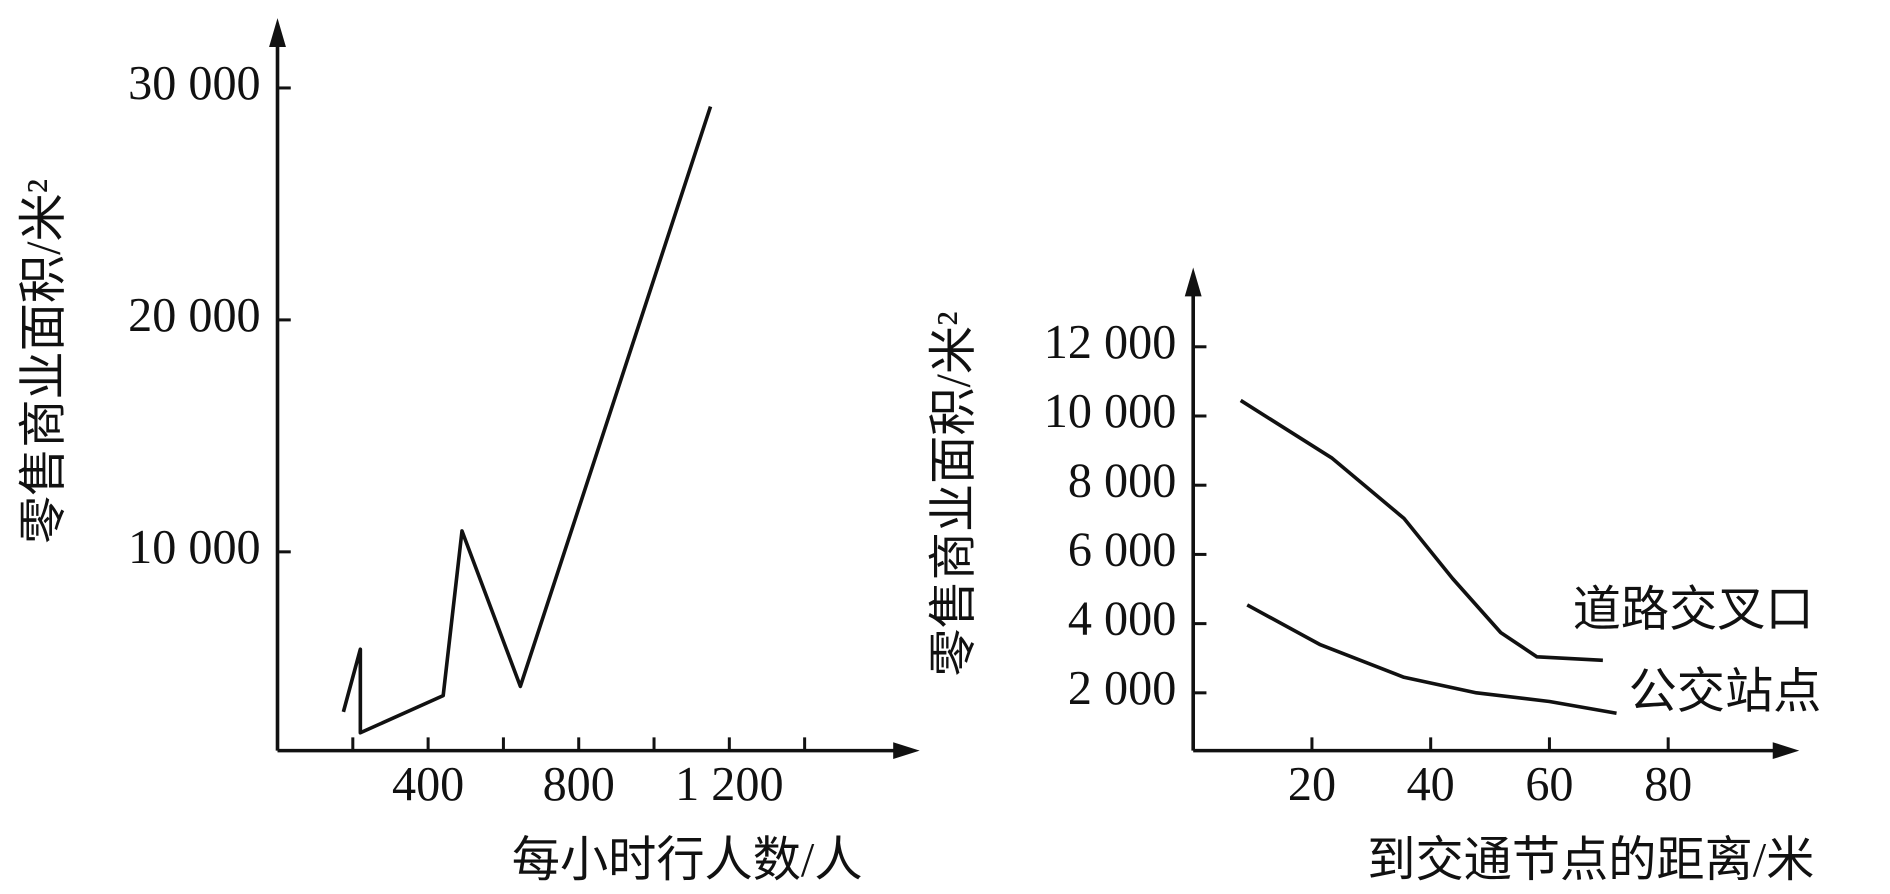  I want to click on y-tick-label: 4 000, so click(1122, 619).